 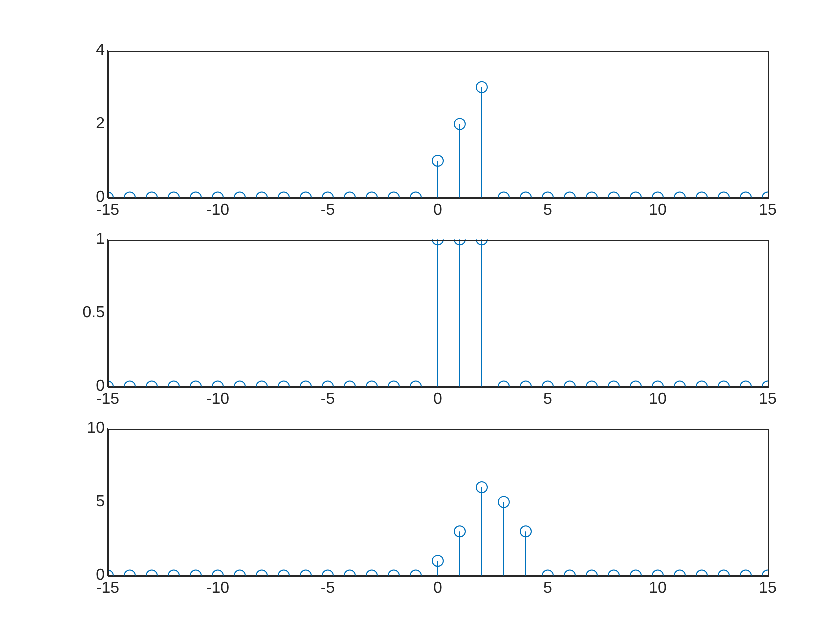 What do you see at coordinates (94, 313) in the screenshot?
I see `y-tick-label: 0.5` at bounding box center [94, 313].